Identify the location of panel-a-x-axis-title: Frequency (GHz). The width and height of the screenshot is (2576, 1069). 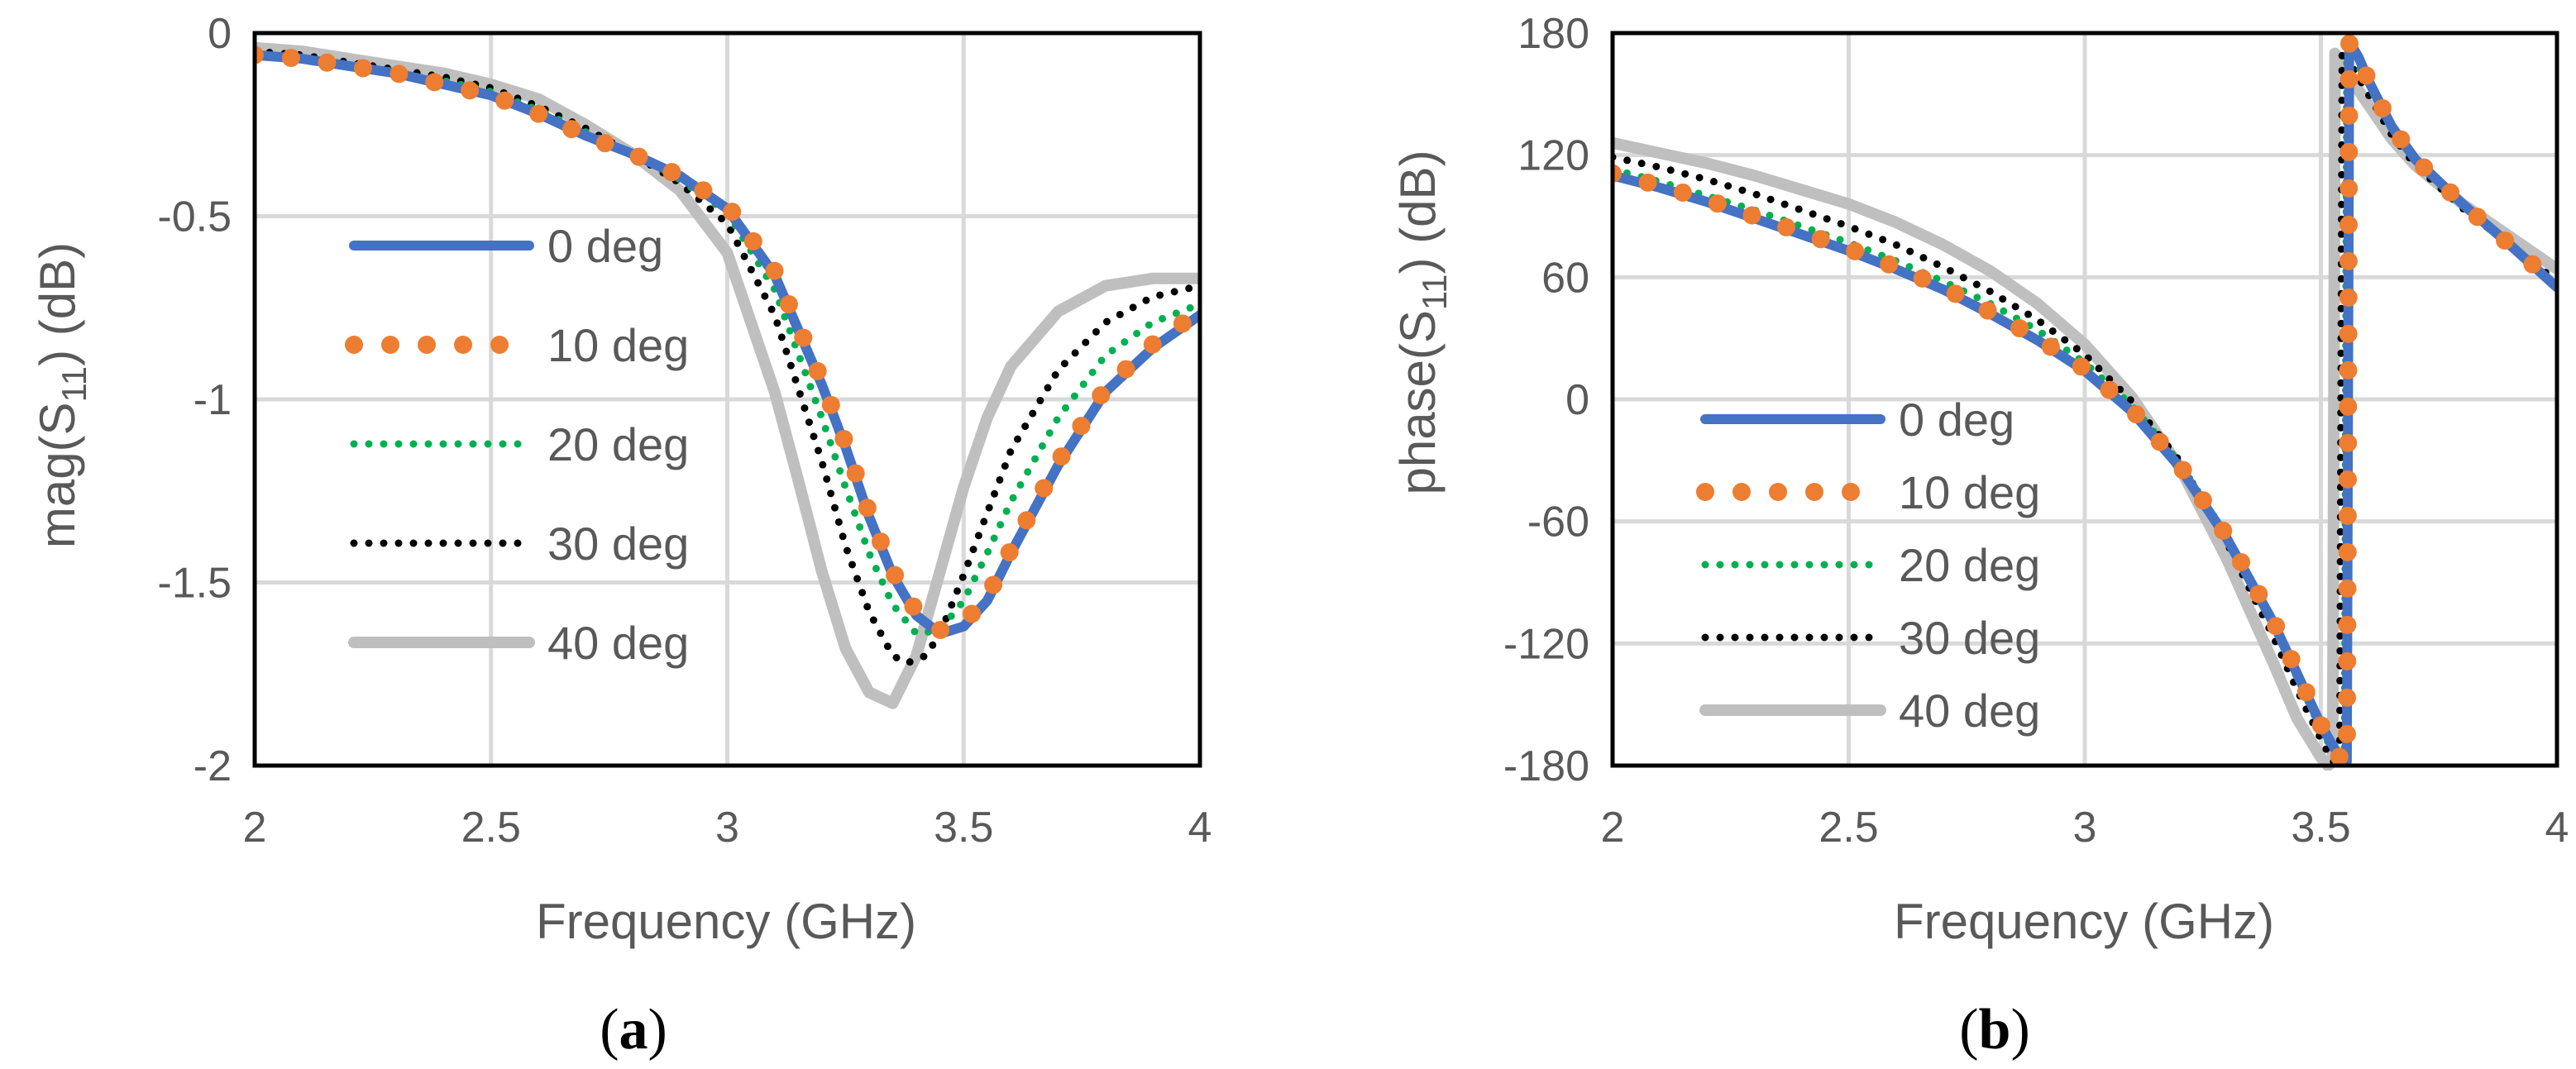
(726, 921).